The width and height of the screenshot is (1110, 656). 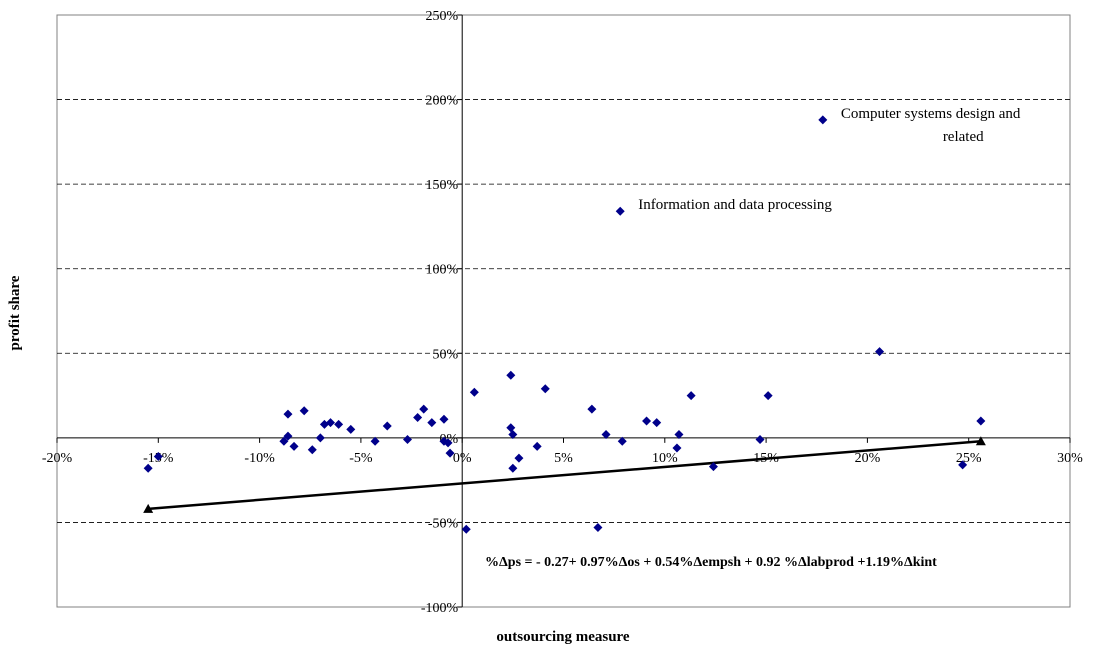 What do you see at coordinates (259, 458) in the screenshot?
I see `x-tick-label: -10%` at bounding box center [259, 458].